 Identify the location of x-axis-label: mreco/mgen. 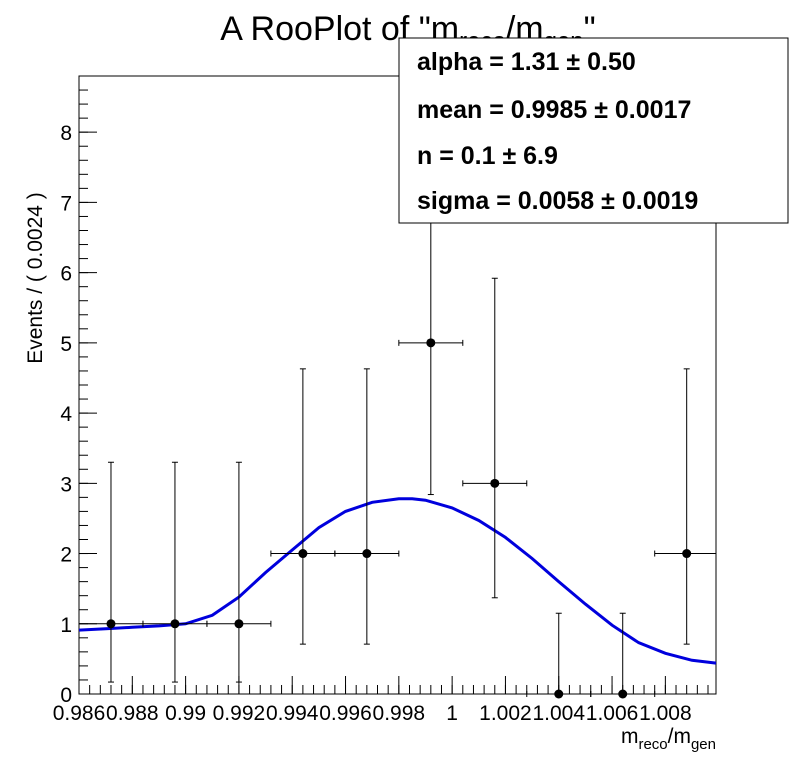
(668, 739).